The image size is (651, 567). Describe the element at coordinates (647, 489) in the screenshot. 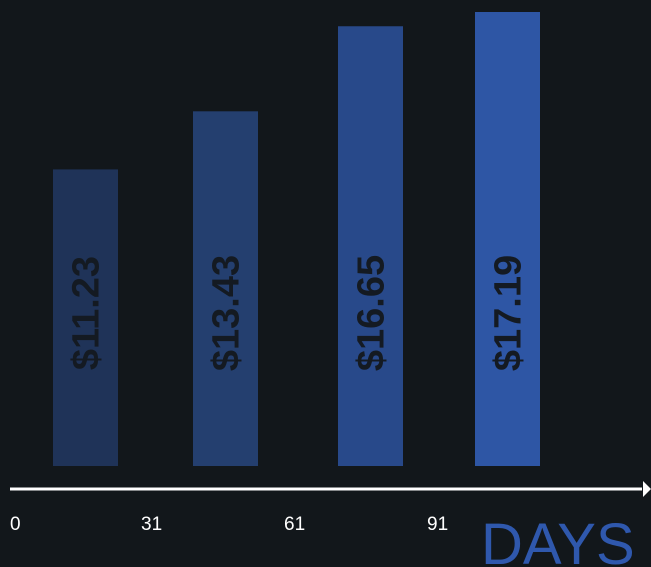

I see `x-axis-arrow-icon` at that location.